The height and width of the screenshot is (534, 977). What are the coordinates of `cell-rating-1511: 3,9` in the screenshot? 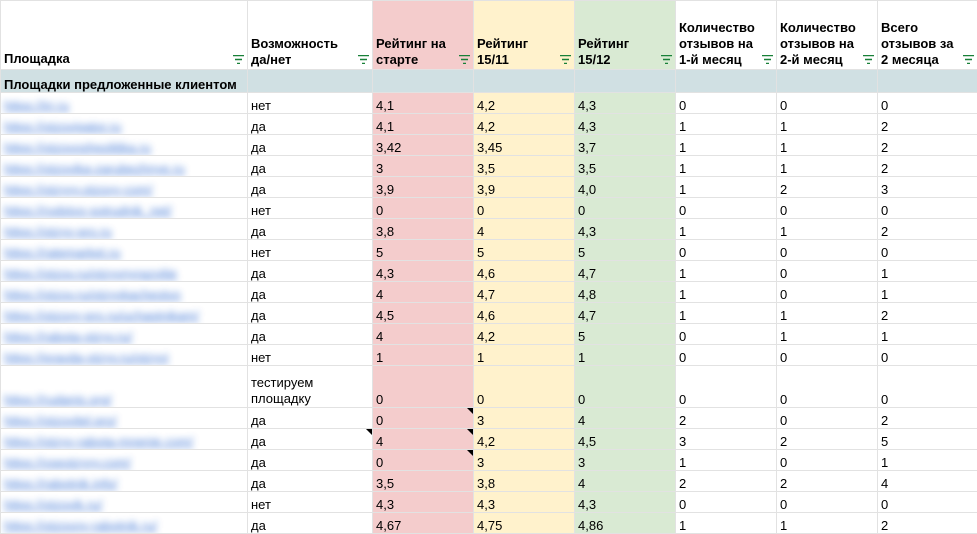 It's located at (524, 187).